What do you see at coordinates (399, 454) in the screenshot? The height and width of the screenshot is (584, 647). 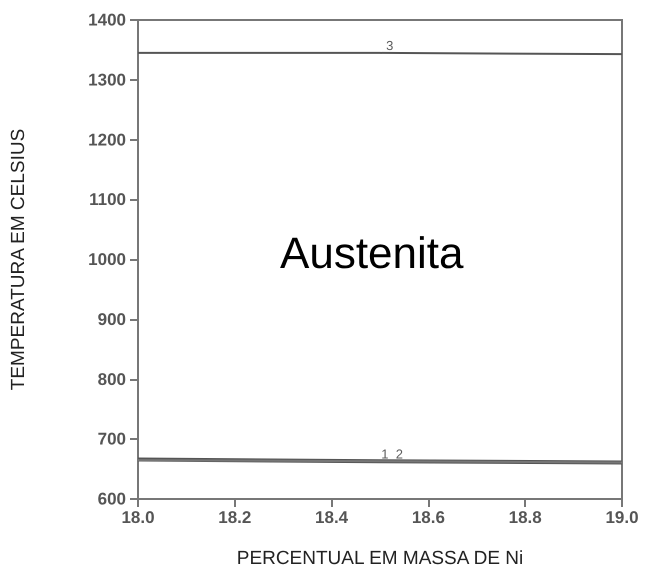 I see `annotation: 2` at bounding box center [399, 454].